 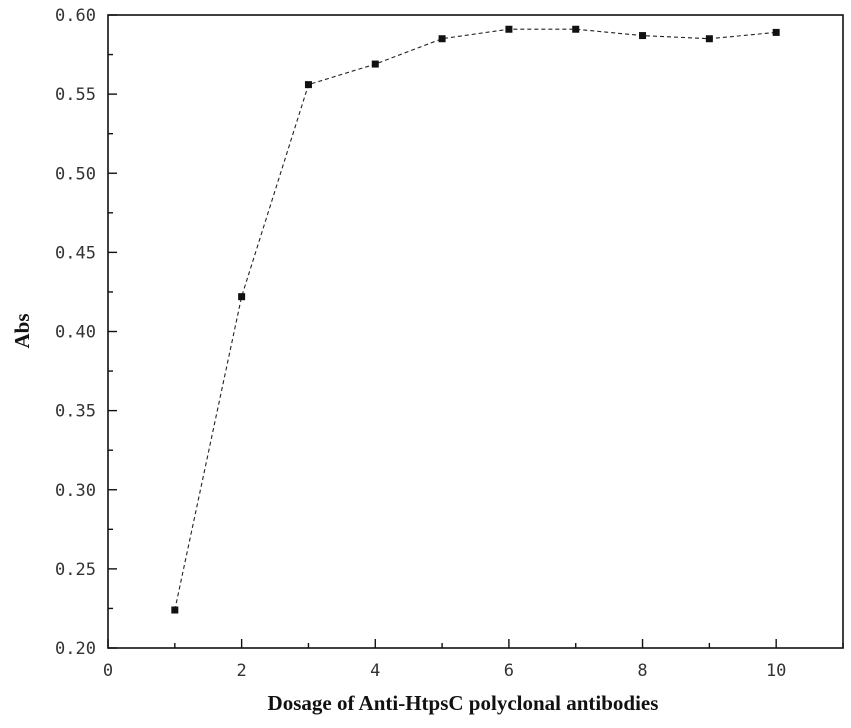 I want to click on x-tick-label: 4, so click(x=375, y=671).